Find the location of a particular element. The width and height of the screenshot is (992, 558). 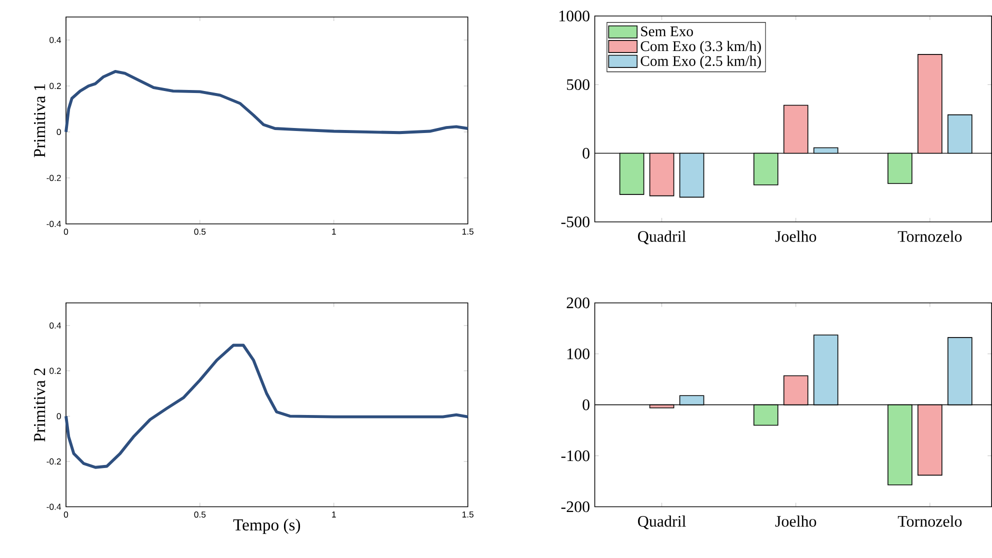

y-tick-label: 200 is located at coordinates (578, 303).